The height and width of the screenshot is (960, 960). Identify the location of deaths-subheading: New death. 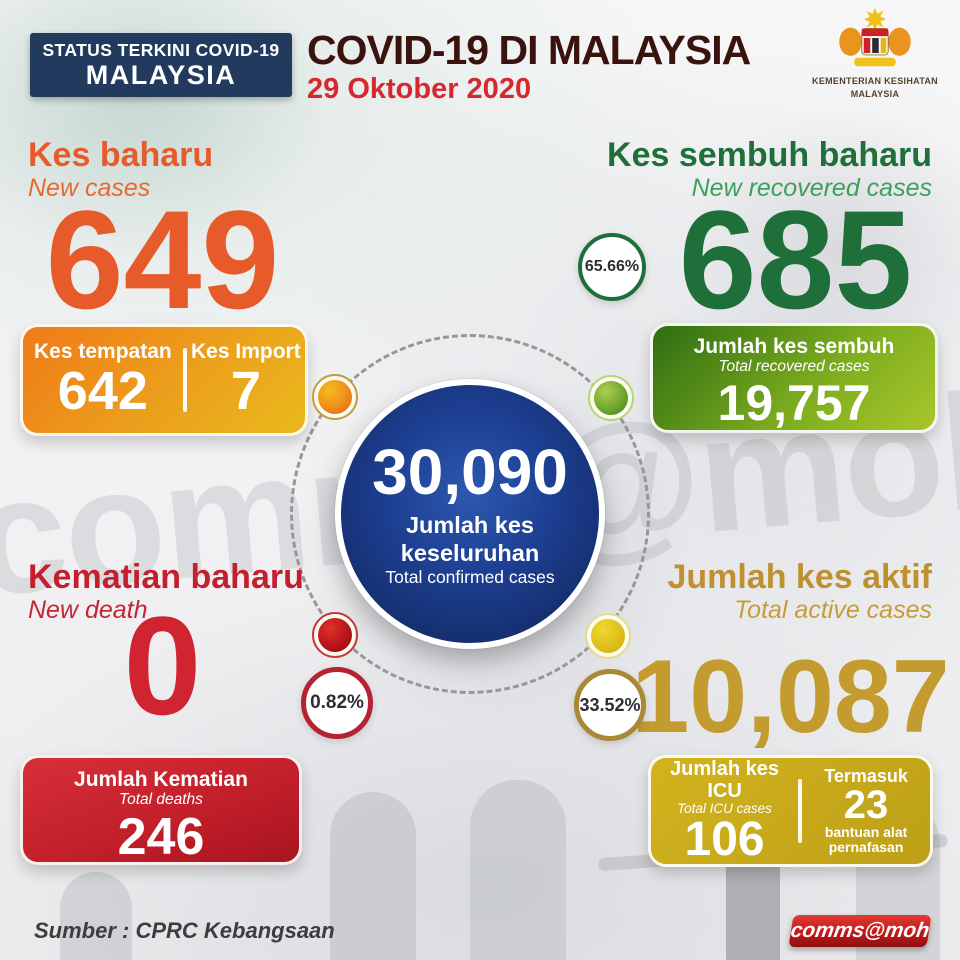
(88, 610).